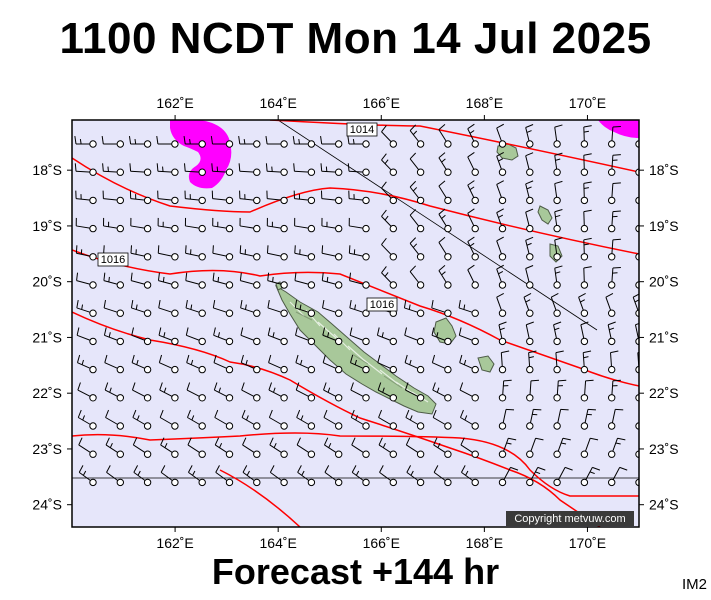 This screenshot has width=711, height=600. I want to click on lat-label-right: 24˚S, so click(664, 505).